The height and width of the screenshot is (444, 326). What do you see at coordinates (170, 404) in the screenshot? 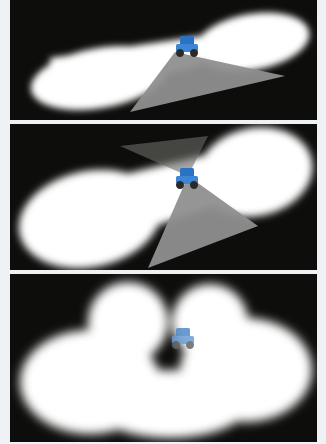
I see `light-lobe-bottom` at bounding box center [170, 404].